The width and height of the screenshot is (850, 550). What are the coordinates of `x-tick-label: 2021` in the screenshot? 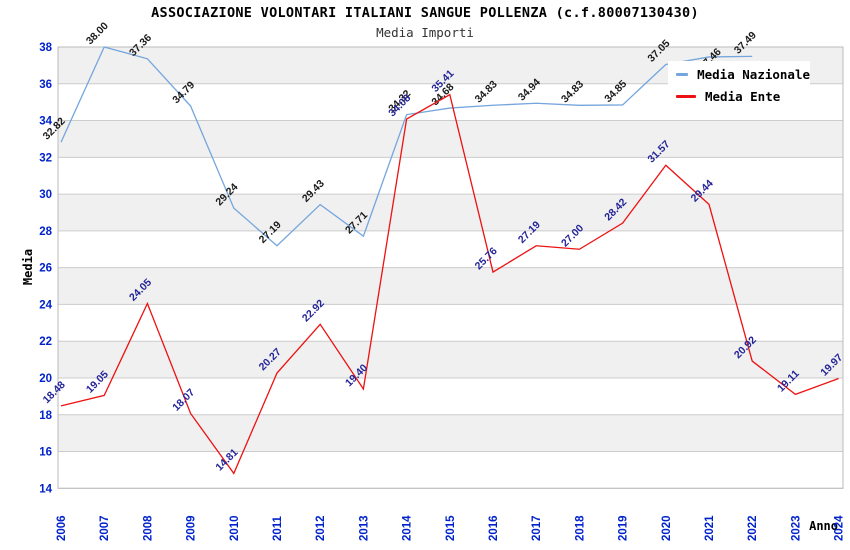 It's located at (710, 528).